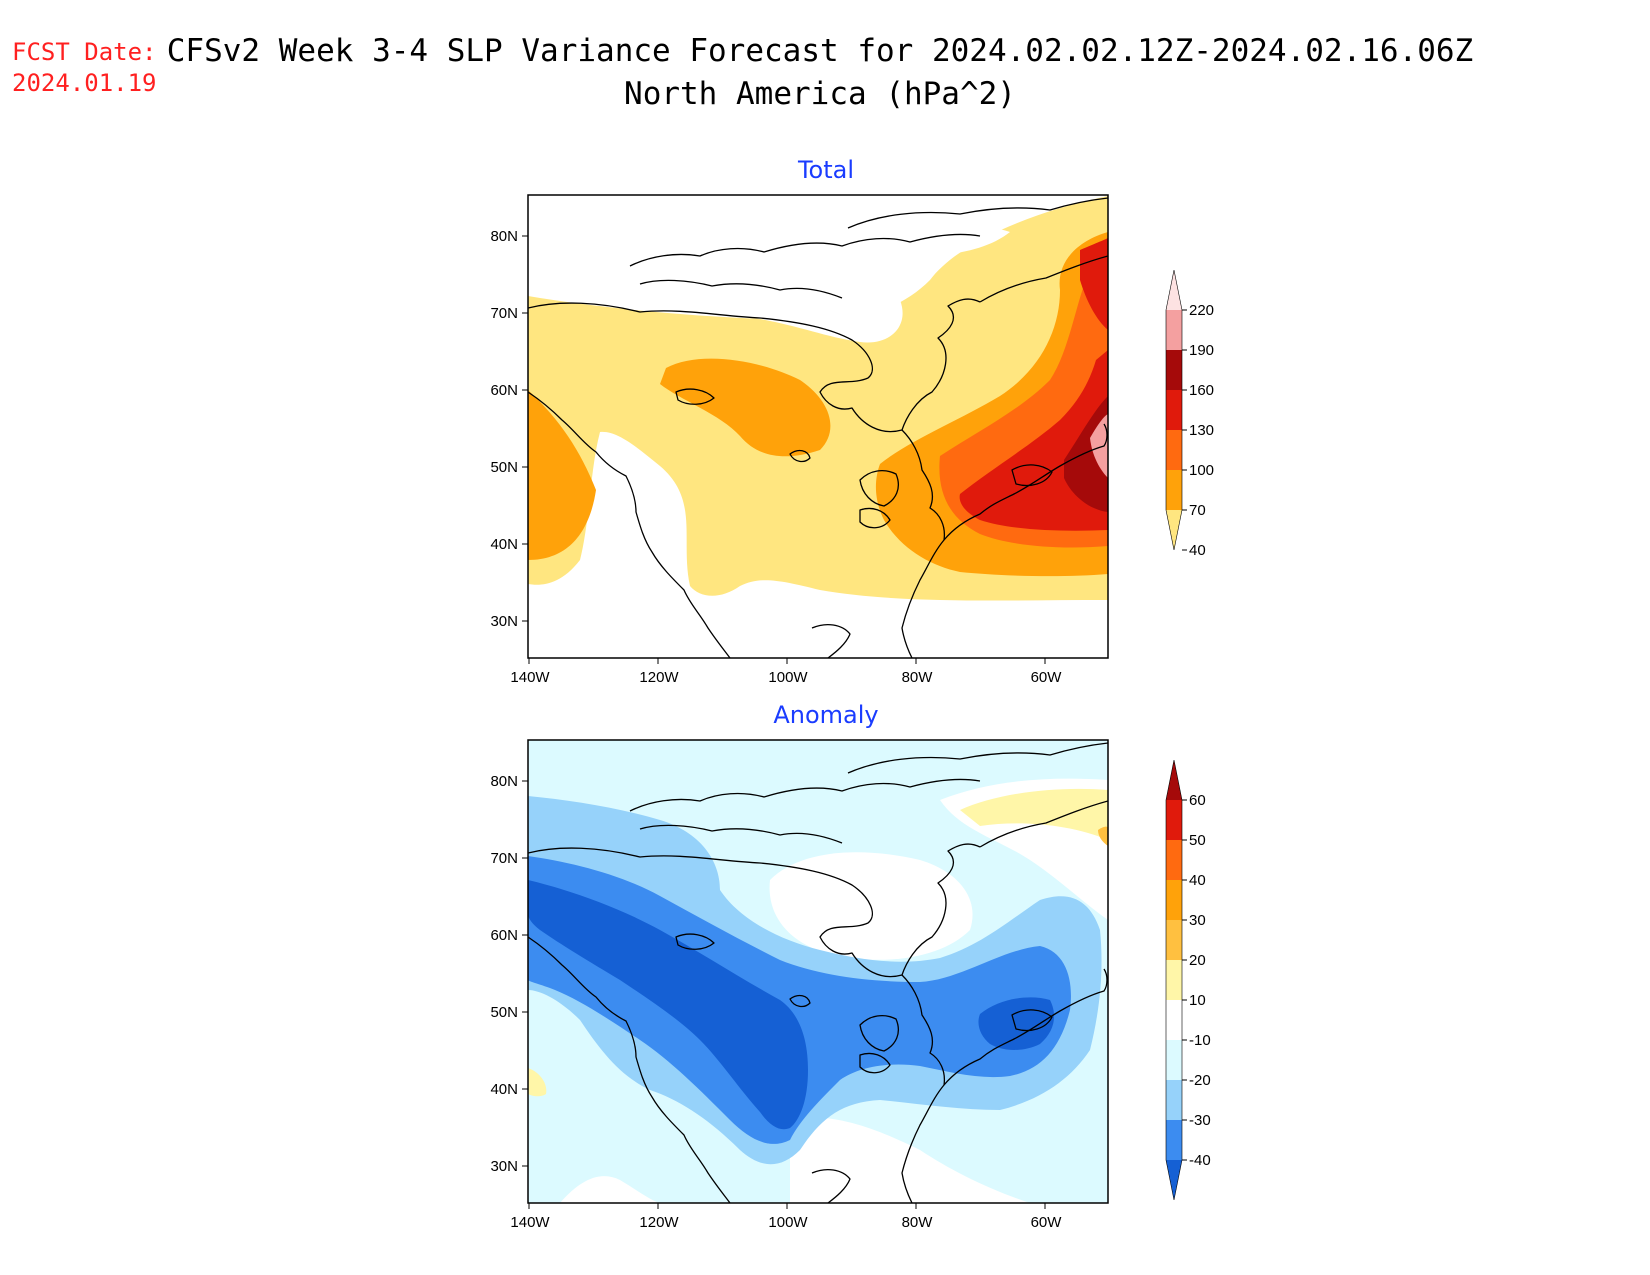  What do you see at coordinates (504, 1089) in the screenshot?
I see `anomaly-lat-tick-40: 40N` at bounding box center [504, 1089].